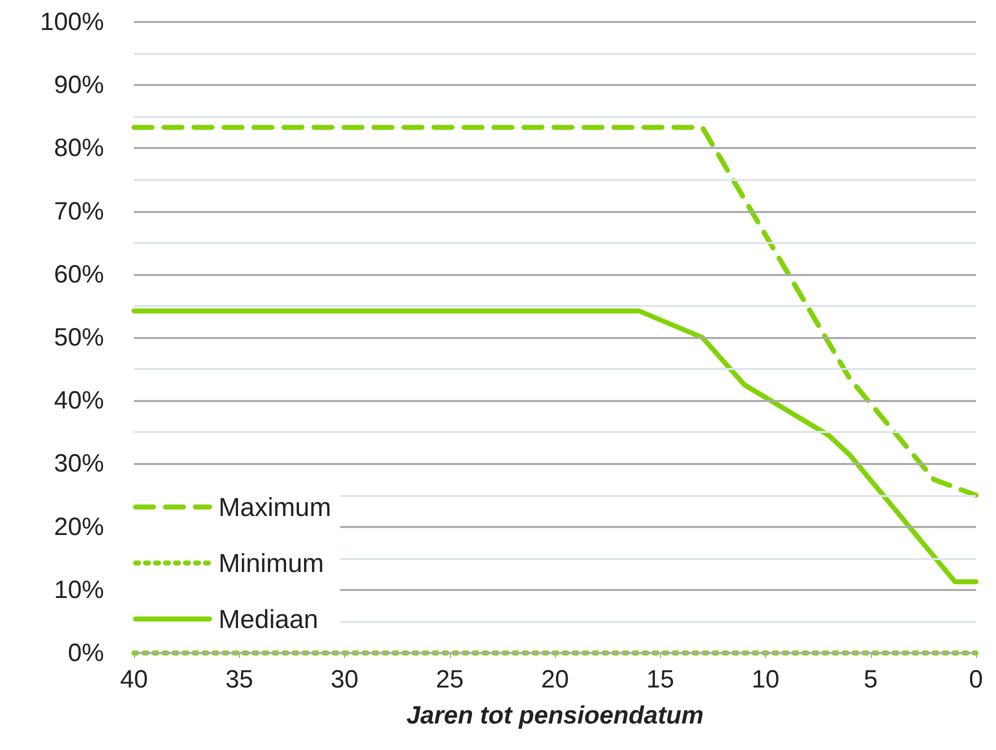 The image size is (996, 750). I want to click on y-tick-label: 50%, so click(79, 338).